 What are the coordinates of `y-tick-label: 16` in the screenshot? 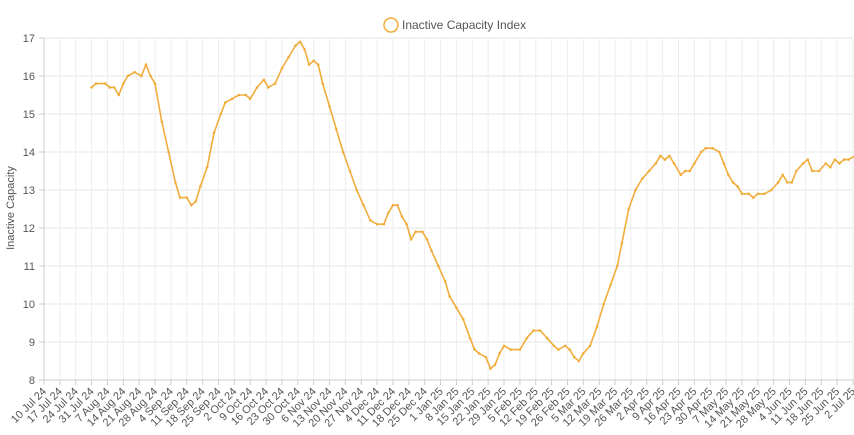 It's located at (29, 77).